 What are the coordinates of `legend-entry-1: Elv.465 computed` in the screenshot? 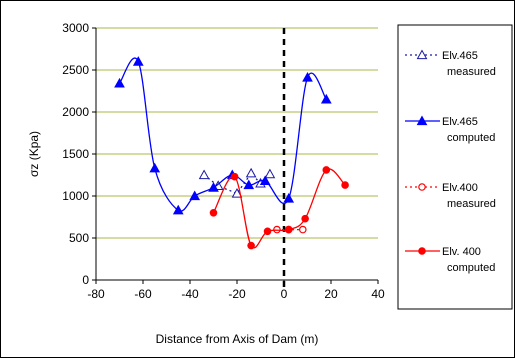 It's located at (450, 129).